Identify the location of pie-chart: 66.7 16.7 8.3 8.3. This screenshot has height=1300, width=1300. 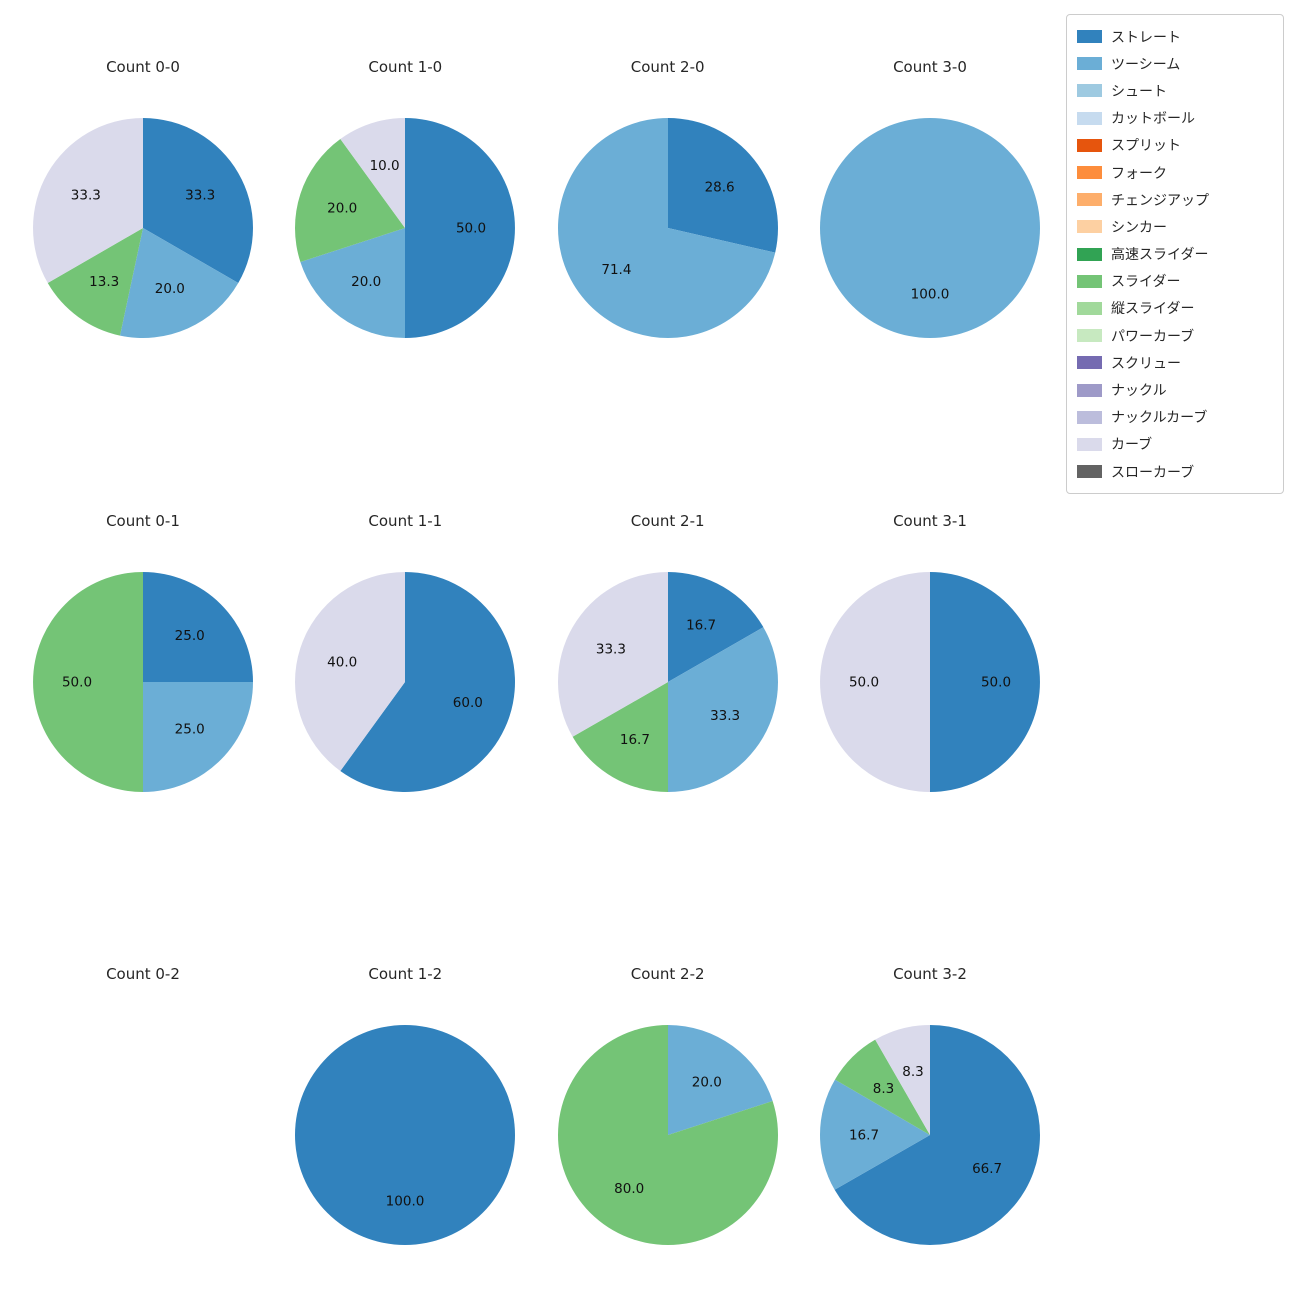
(929, 1135).